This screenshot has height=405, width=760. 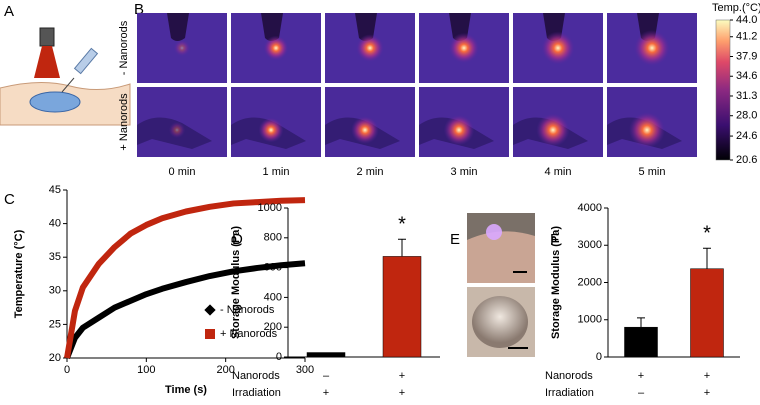 I want to click on y-tick-label: 3000, so click(x=590, y=245).